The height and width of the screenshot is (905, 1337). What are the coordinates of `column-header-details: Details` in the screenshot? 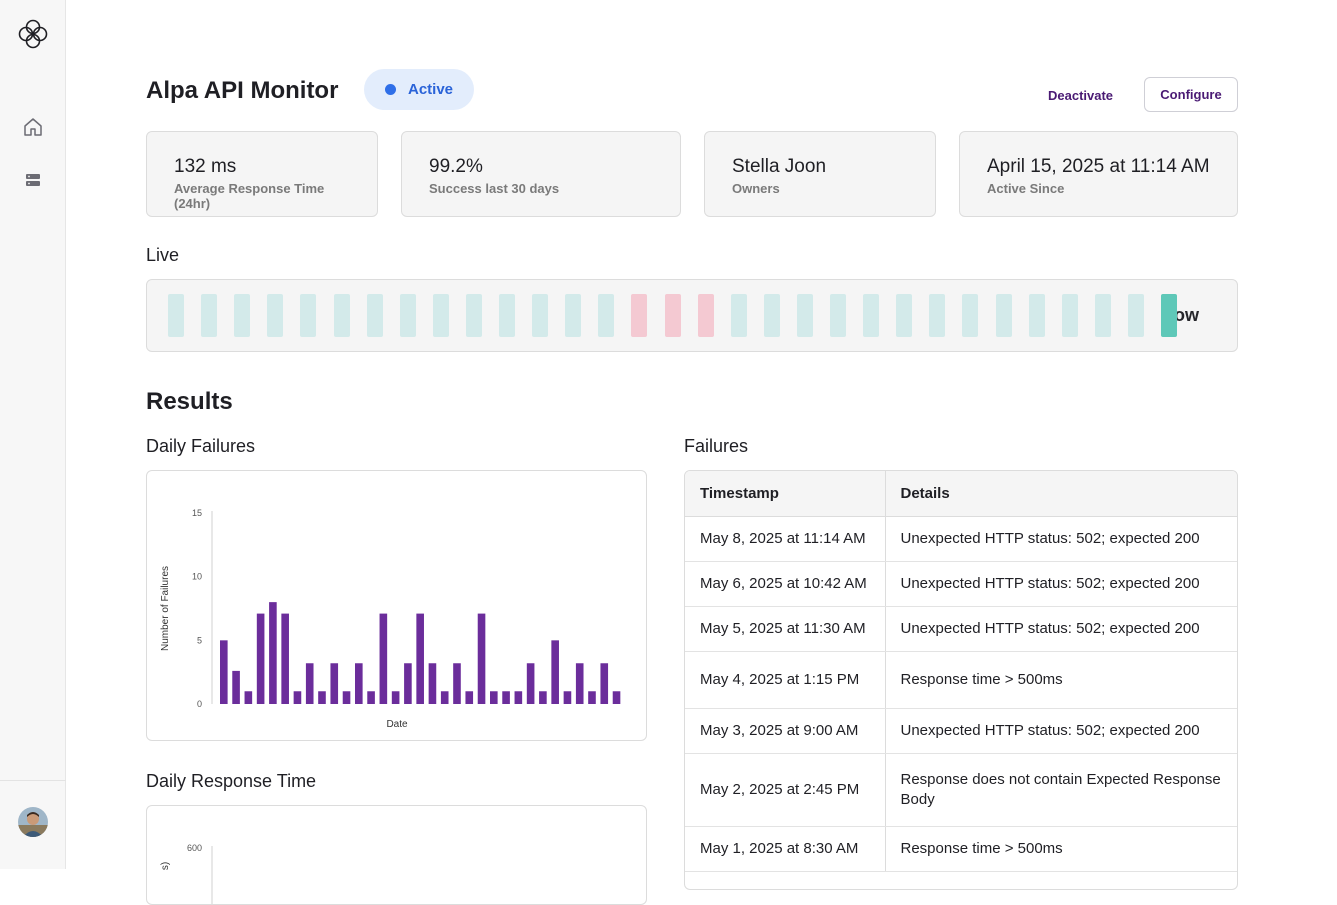 It's located at (1061, 494).